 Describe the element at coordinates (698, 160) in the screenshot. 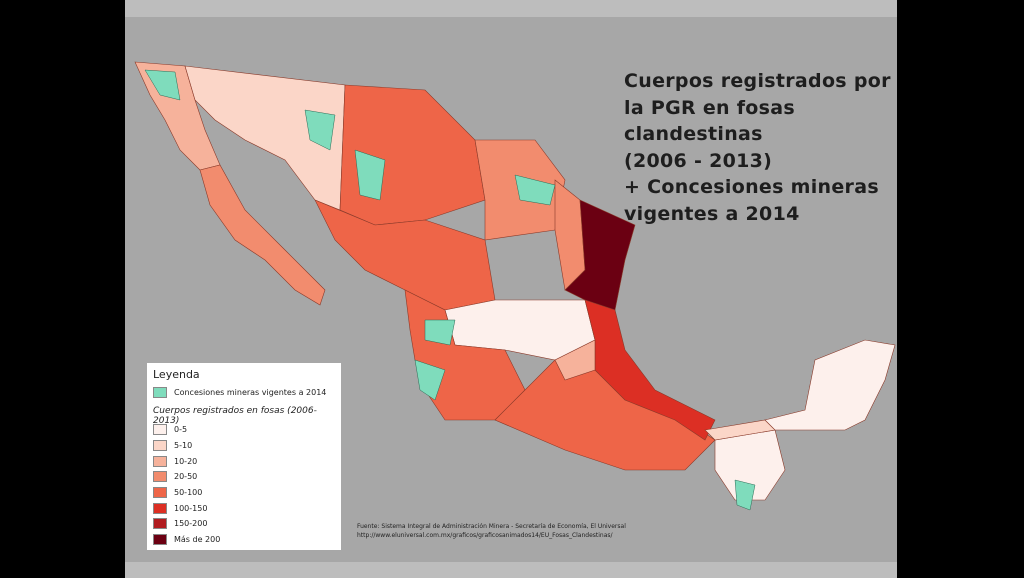

I see `title-line: (2006 - 2013)` at that location.